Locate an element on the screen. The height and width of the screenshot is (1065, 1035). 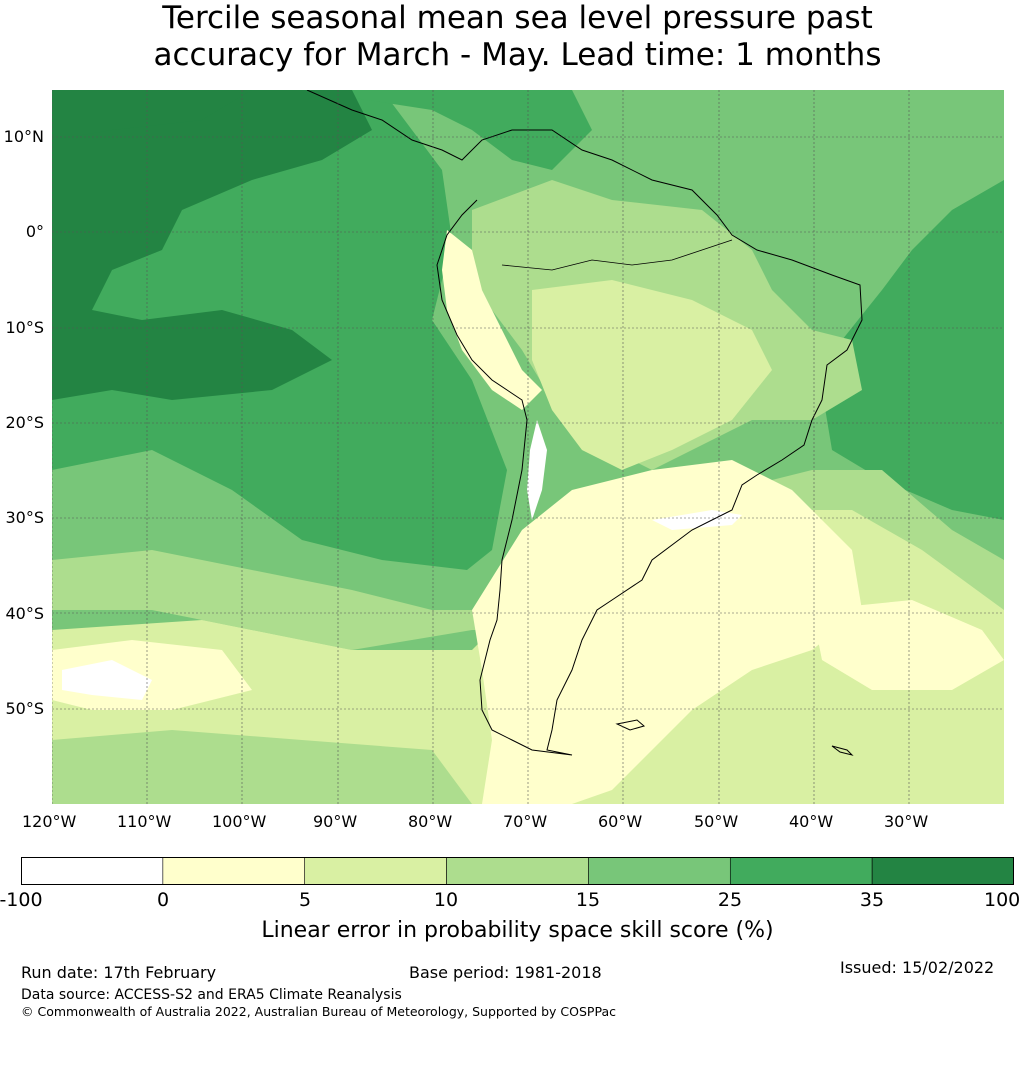
region-below-0-andes is located at coordinates (537, 470).